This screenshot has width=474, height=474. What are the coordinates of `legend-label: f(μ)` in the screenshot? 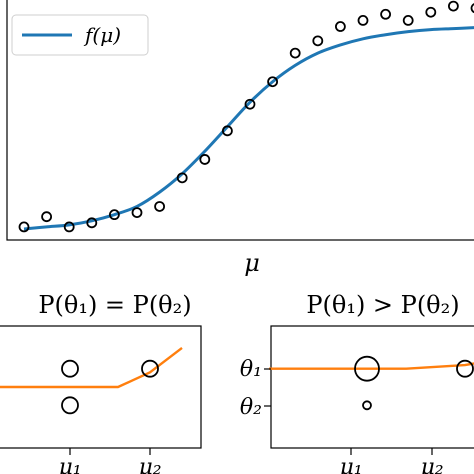 It's located at (102, 35).